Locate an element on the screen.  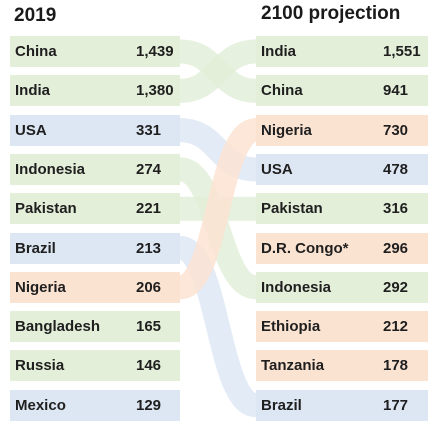
left-value-label: 1,380 is located at coordinates (155, 91).